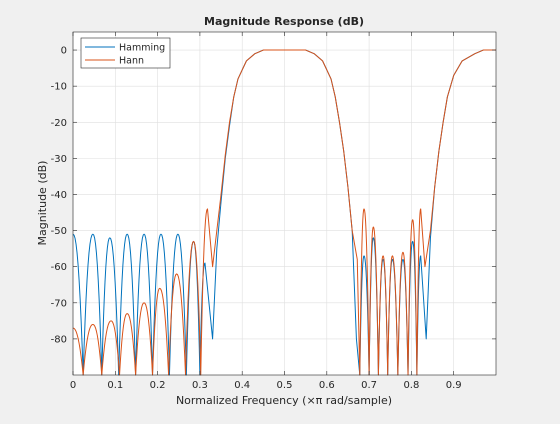  What do you see at coordinates (59, 195) in the screenshot?
I see `y-tick-label: -40` at bounding box center [59, 195].